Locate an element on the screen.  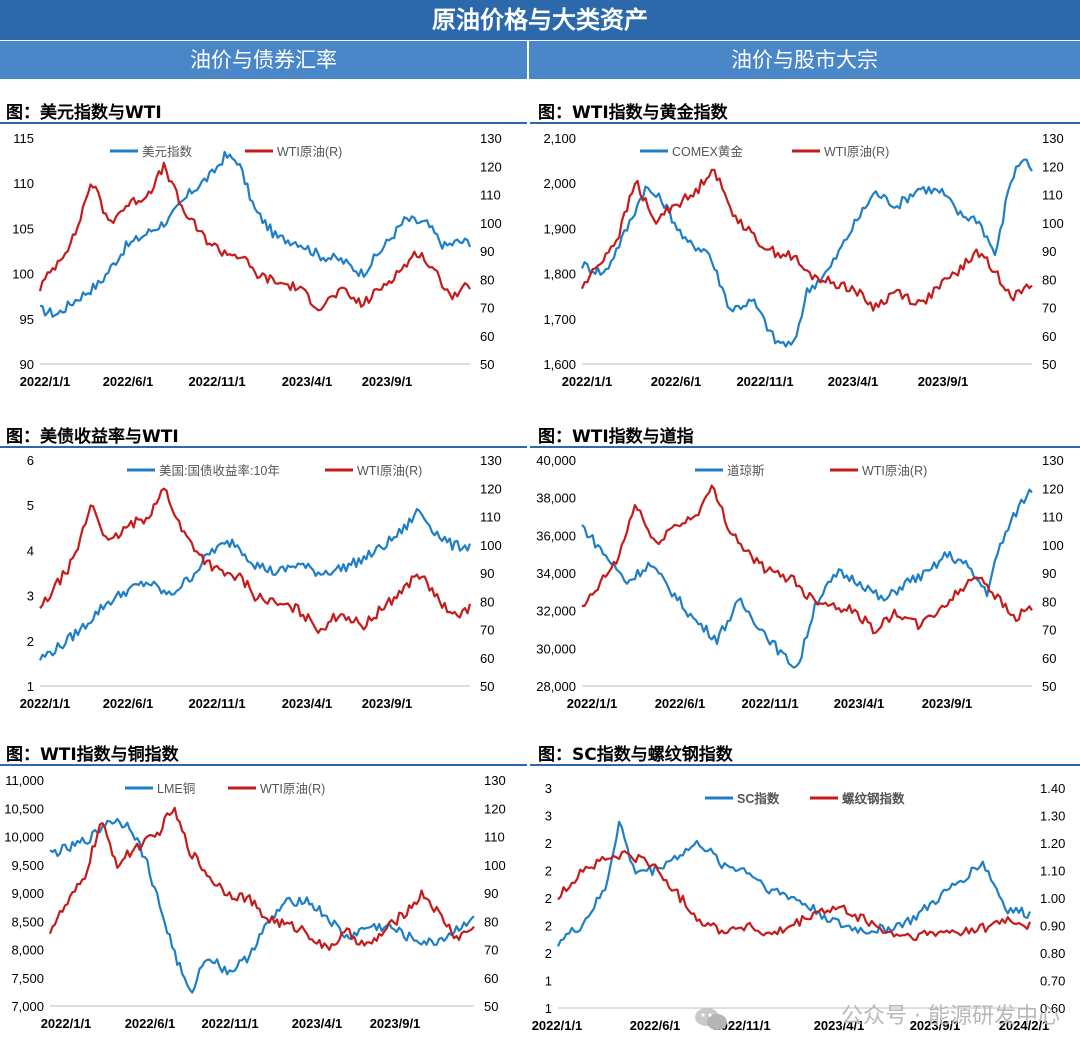
y-left-tick-label: 8,500 is located at coordinates (27, 921).